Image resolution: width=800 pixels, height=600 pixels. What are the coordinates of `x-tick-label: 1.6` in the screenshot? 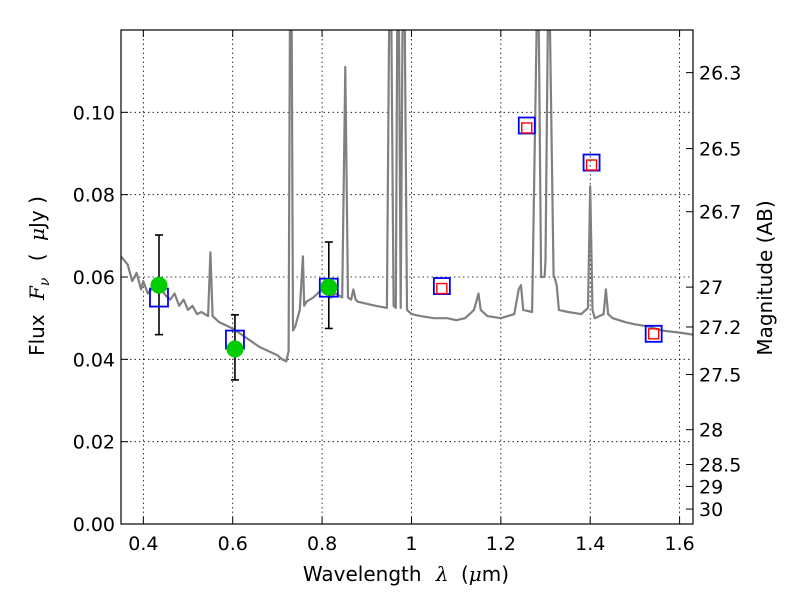 It's located at (679, 544).